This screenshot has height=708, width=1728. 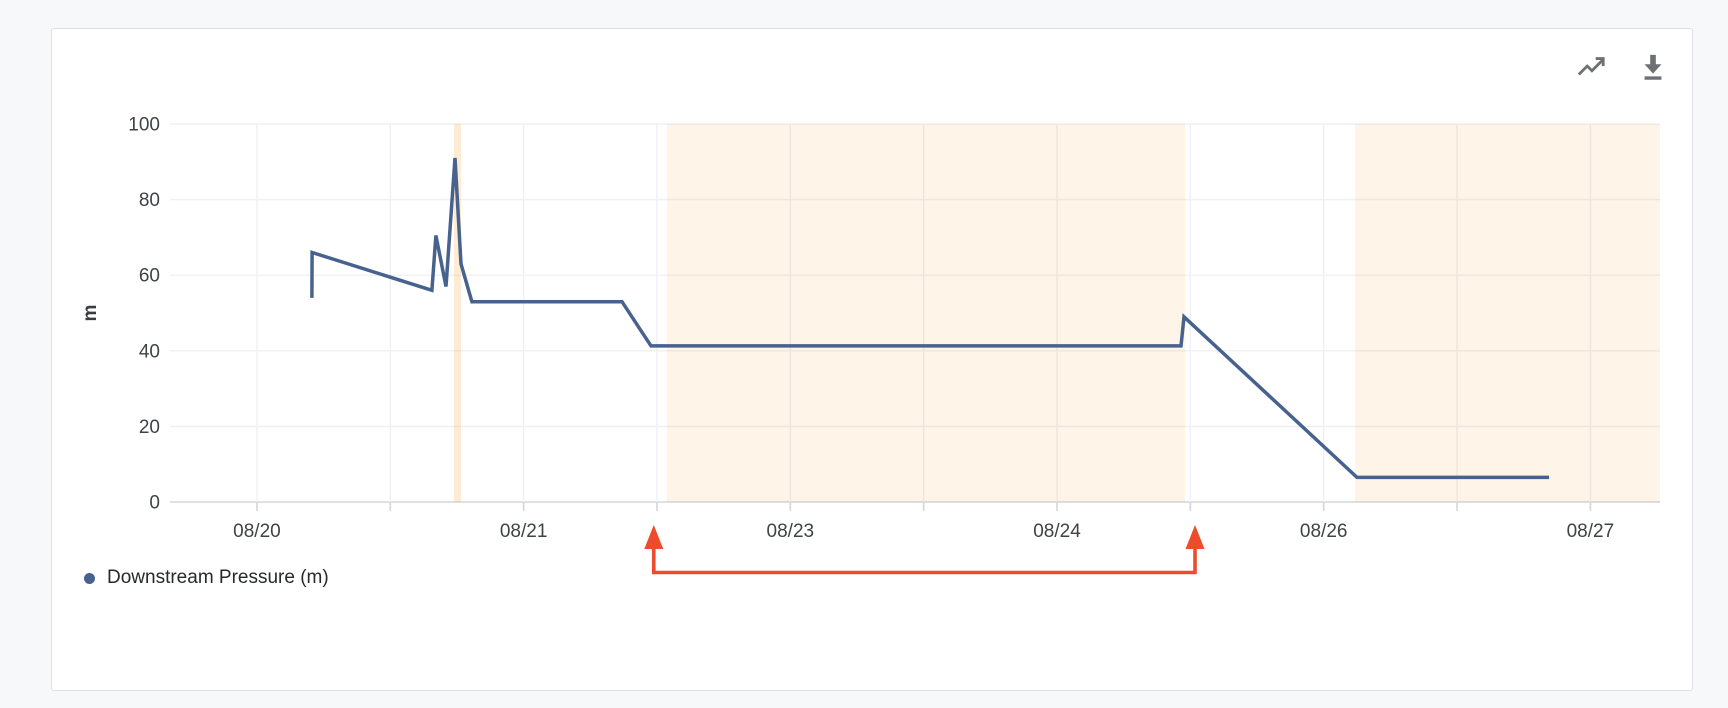 What do you see at coordinates (218, 577) in the screenshot?
I see `legend-item-label: Downstream Pressure (m)` at bounding box center [218, 577].